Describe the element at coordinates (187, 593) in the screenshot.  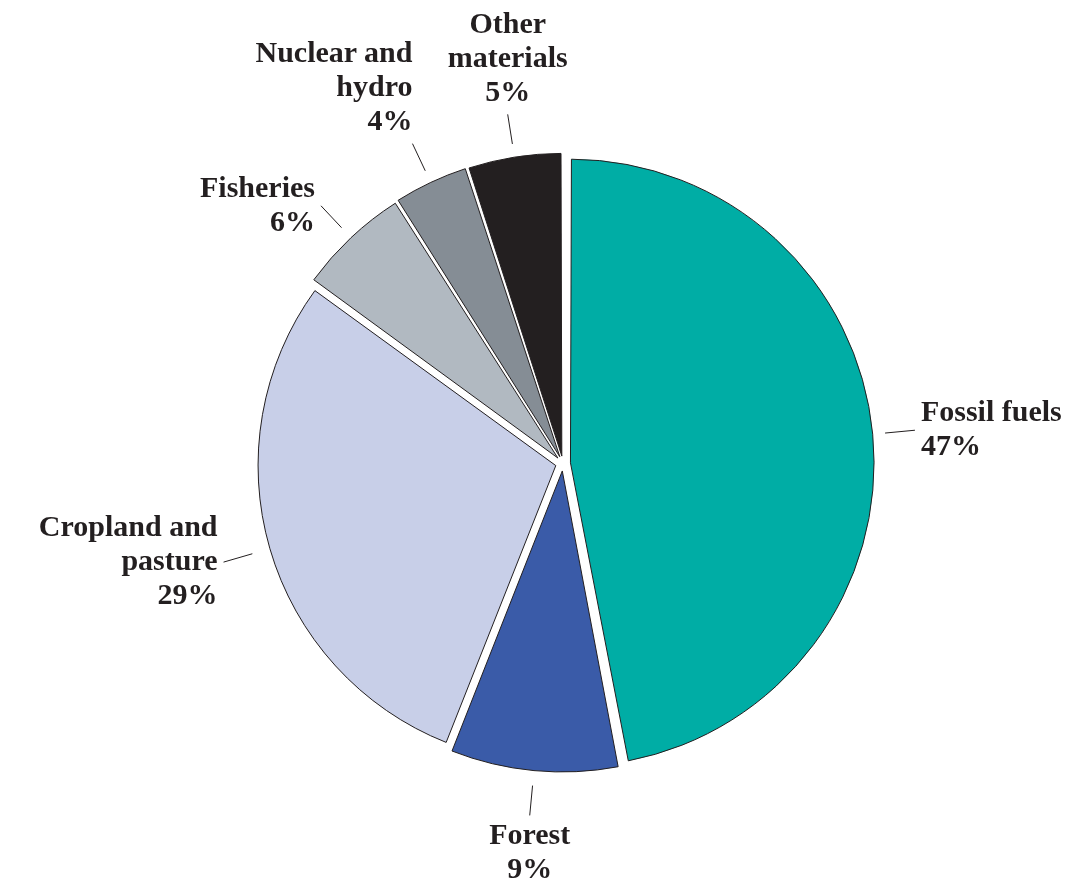
I see `data-label: 29%` at that location.